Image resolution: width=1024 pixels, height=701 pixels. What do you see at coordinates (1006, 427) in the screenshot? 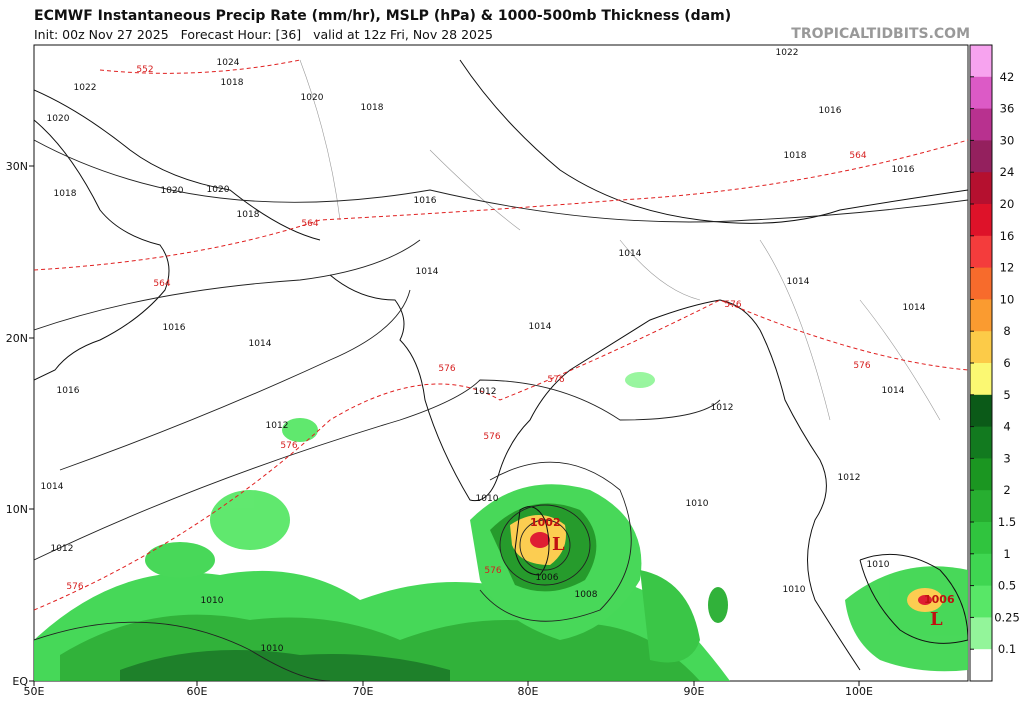
I see `colorbar-label: 4` at bounding box center [1006, 427].